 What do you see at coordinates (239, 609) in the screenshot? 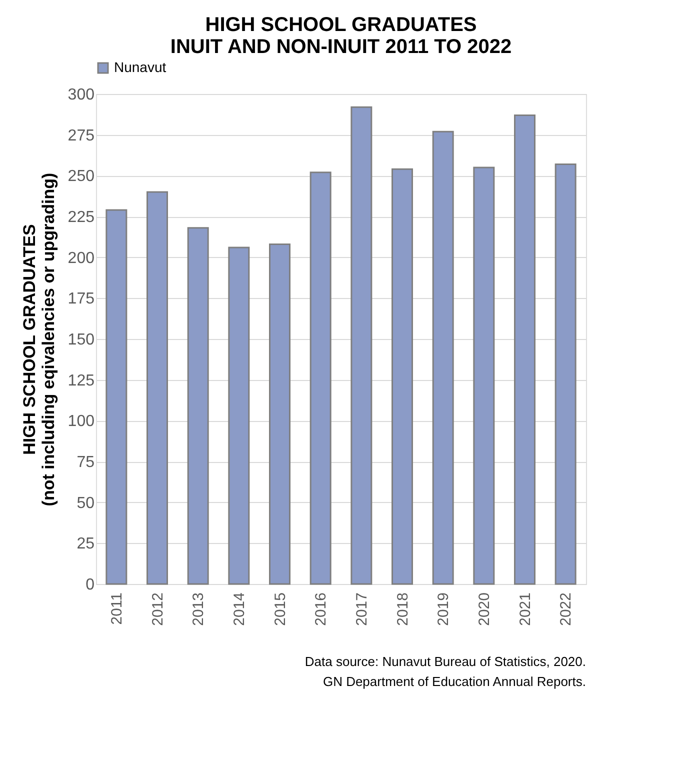
I see `x-tick-label: 2014` at bounding box center [239, 609].